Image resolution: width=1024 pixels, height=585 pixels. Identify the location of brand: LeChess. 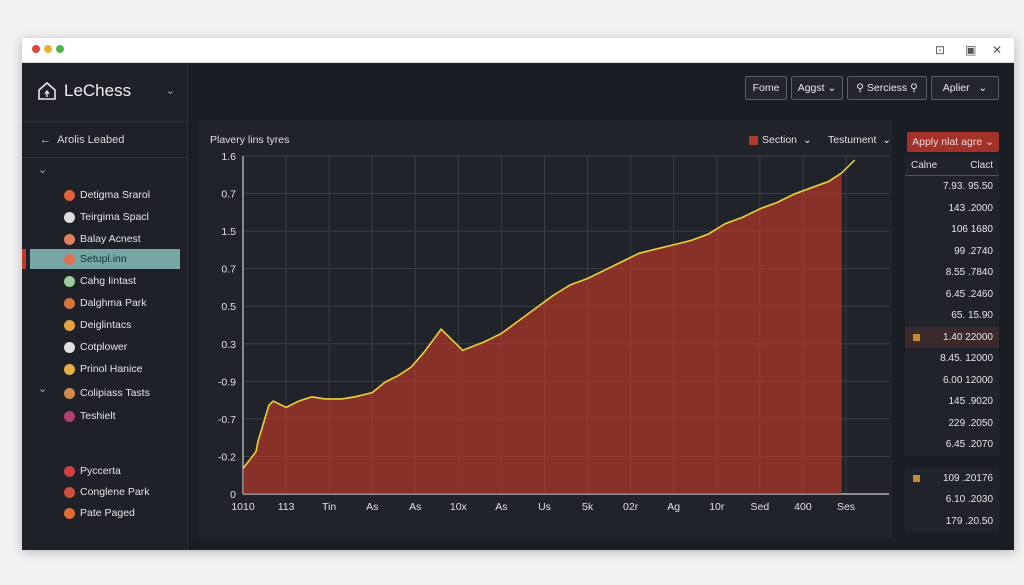
(83, 91).